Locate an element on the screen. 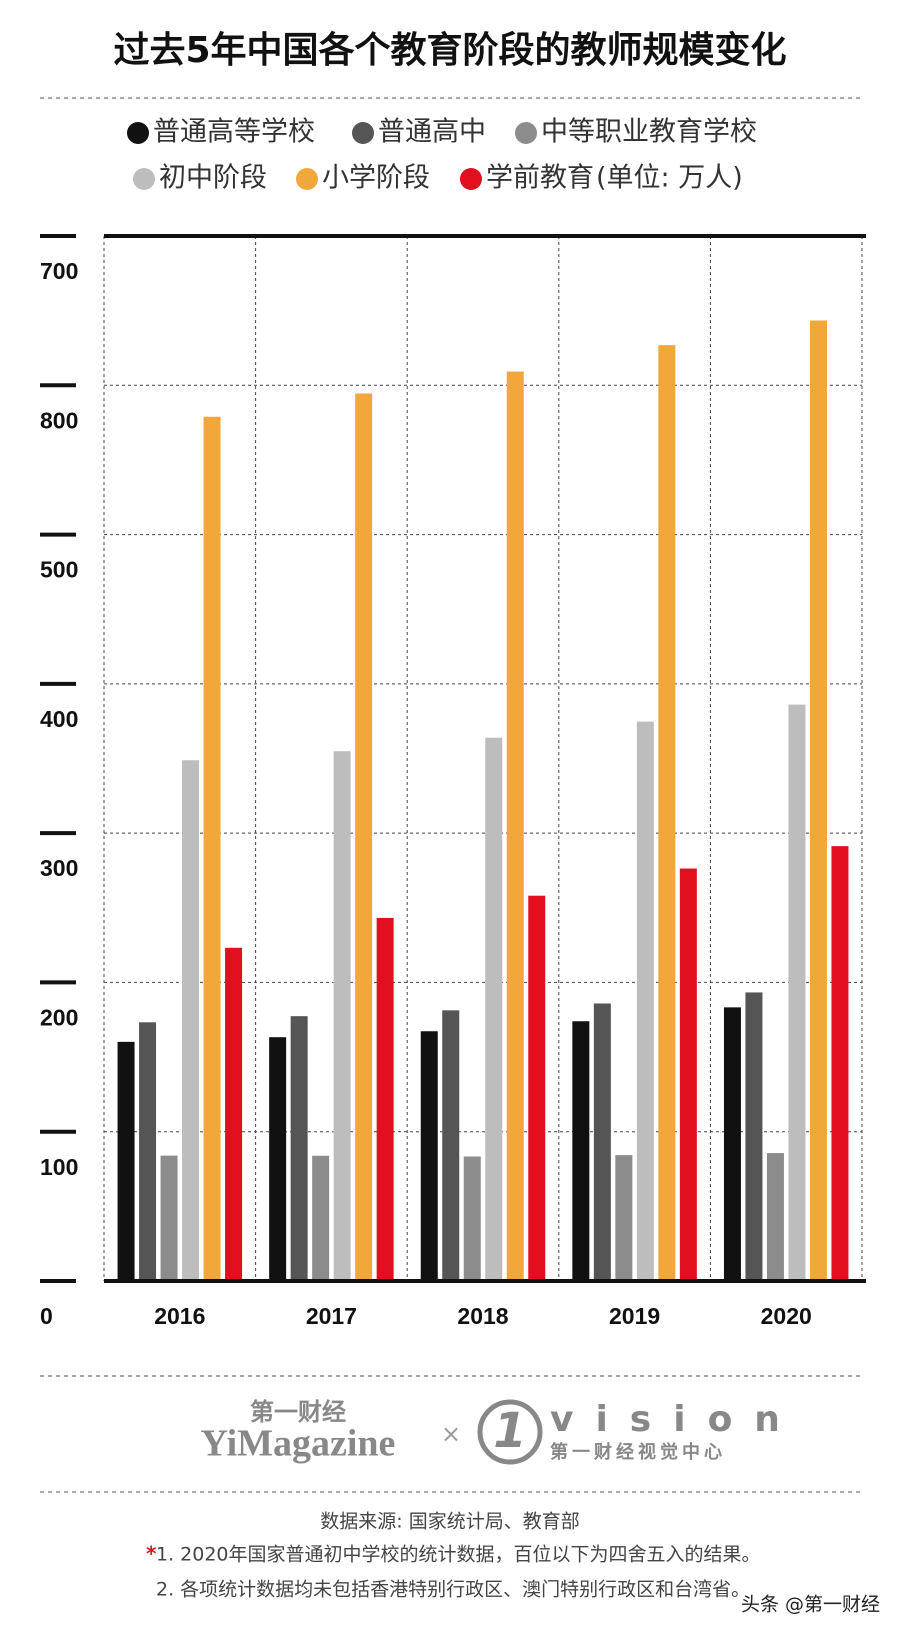 The image size is (900, 1628). legend-label: 学前教育 is located at coordinates (540, 178).